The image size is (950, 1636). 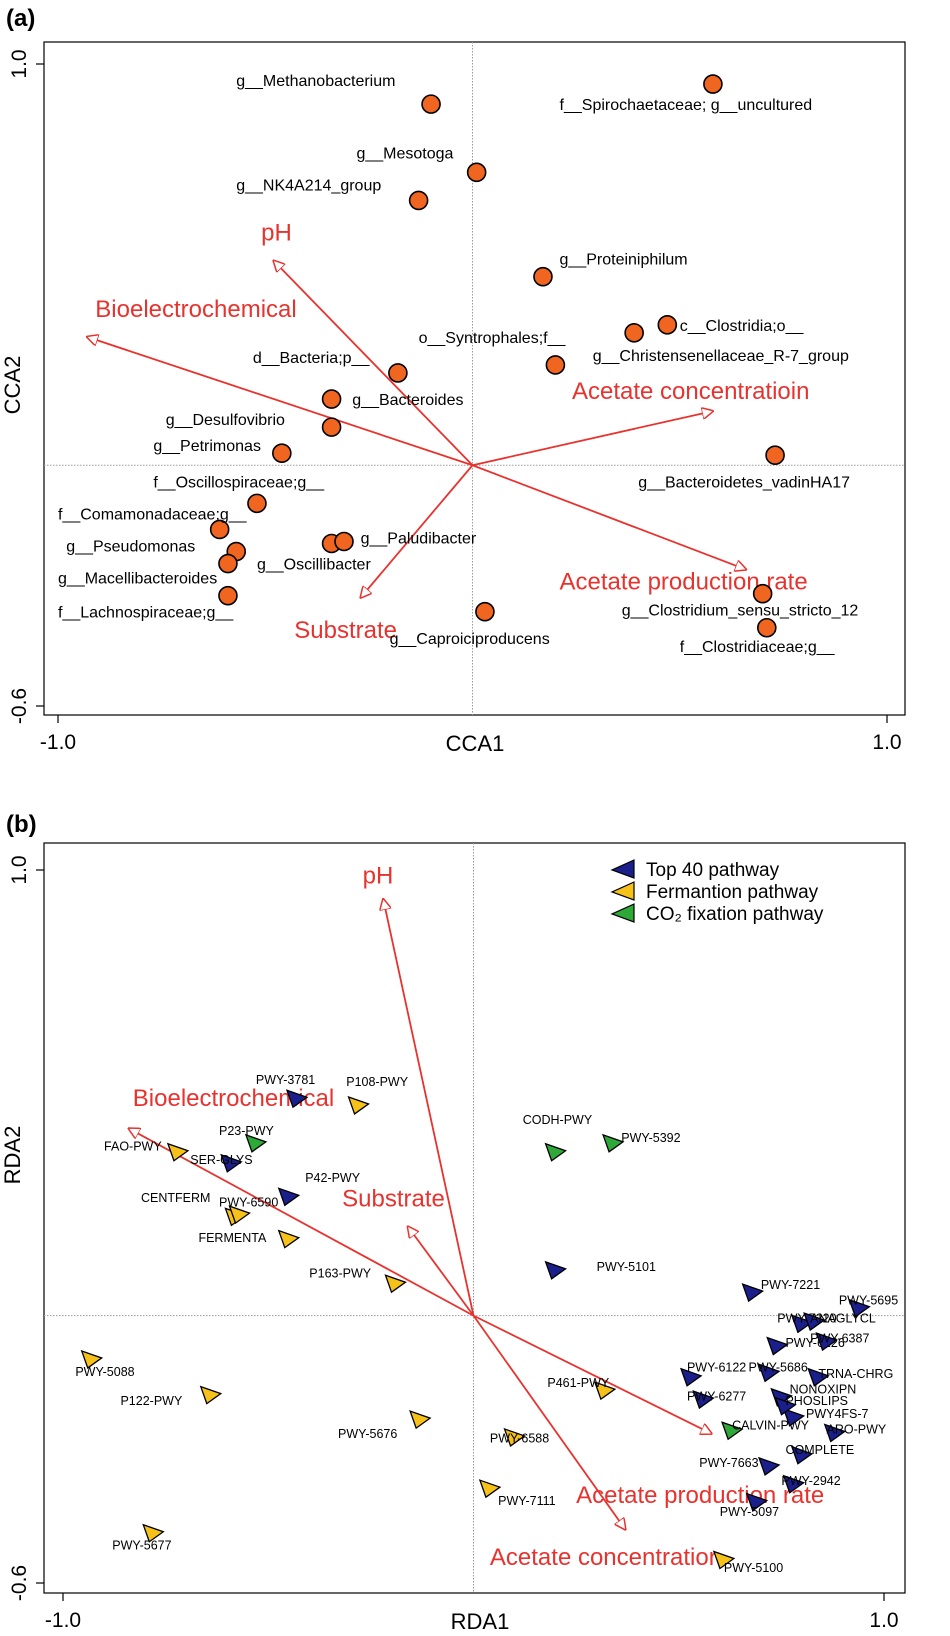 I want to click on legend-label: Fermantion pathway, so click(x=732, y=892).